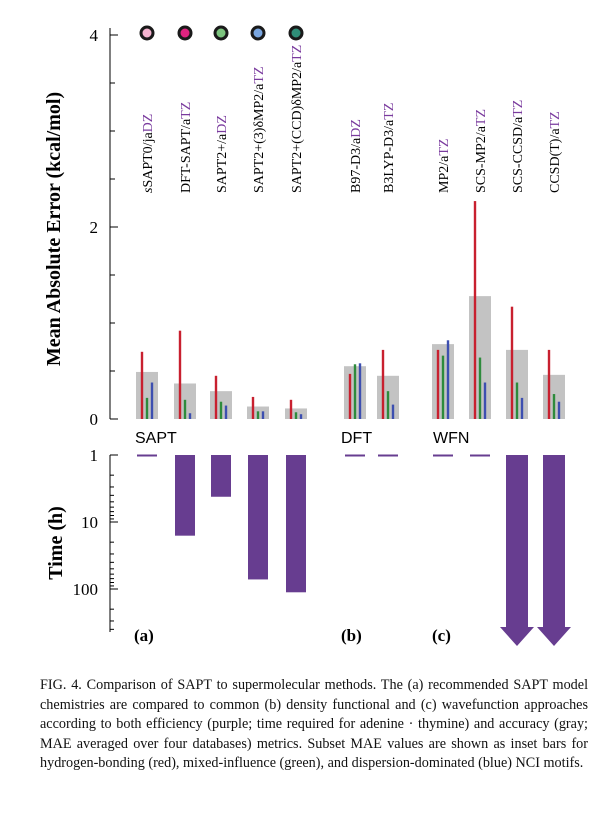  Describe the element at coordinates (356, 438) in the screenshot. I see `group-label-dft: DFT` at that location.